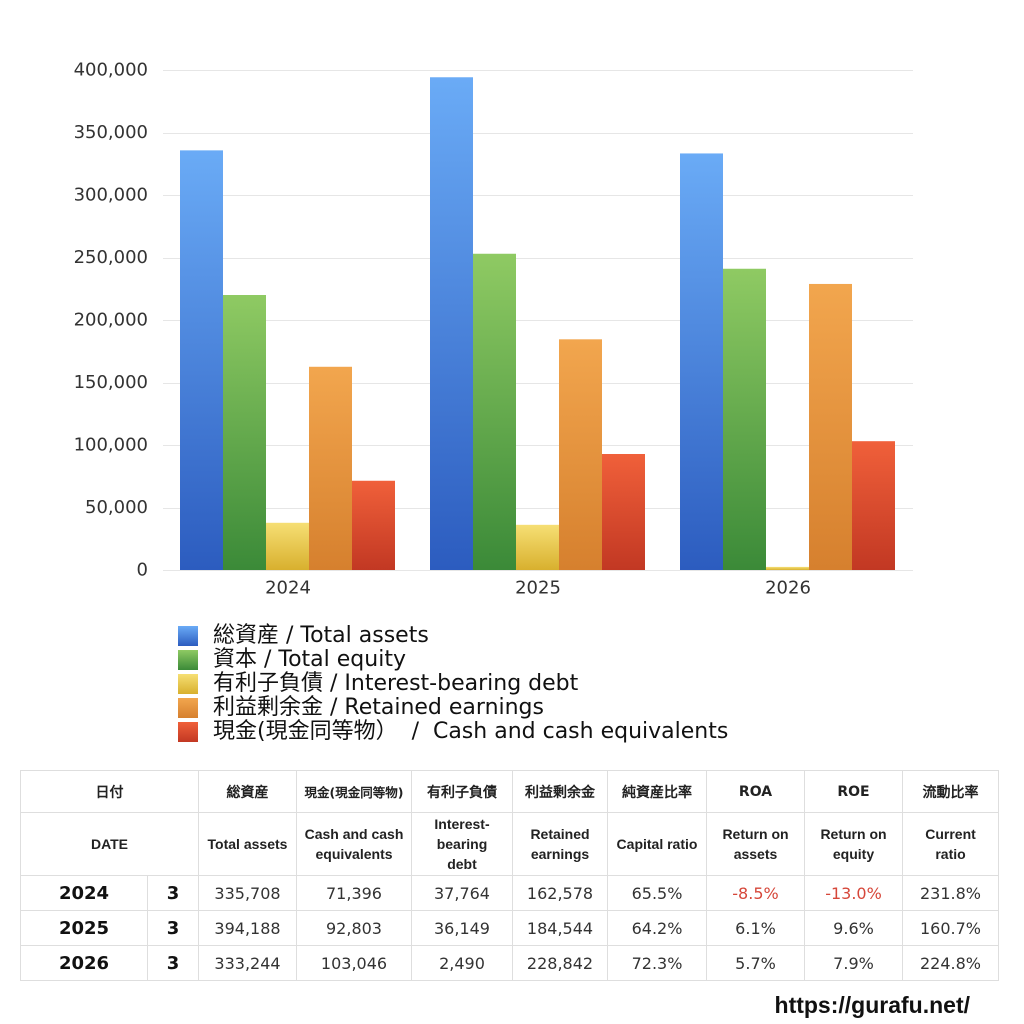 This screenshot has height=1024, width=1024. Describe the element at coordinates (111, 382) in the screenshot. I see `y-tick-label: 150,000` at that location.